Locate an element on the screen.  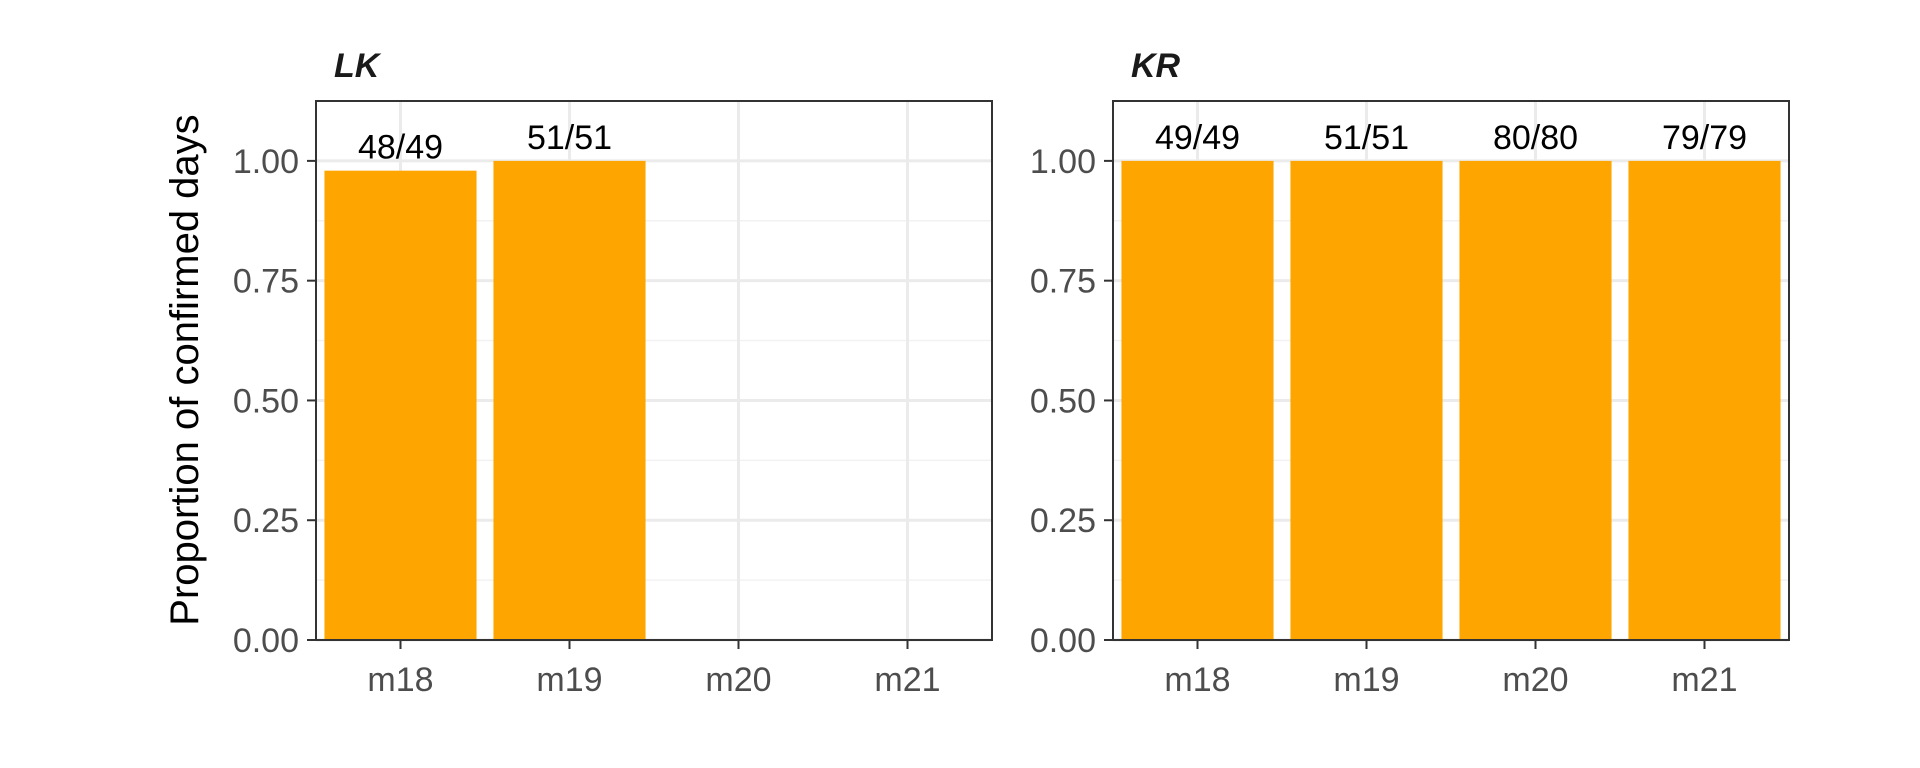
panel-2-bar-label-m19: 51/51 is located at coordinates (1366, 138).